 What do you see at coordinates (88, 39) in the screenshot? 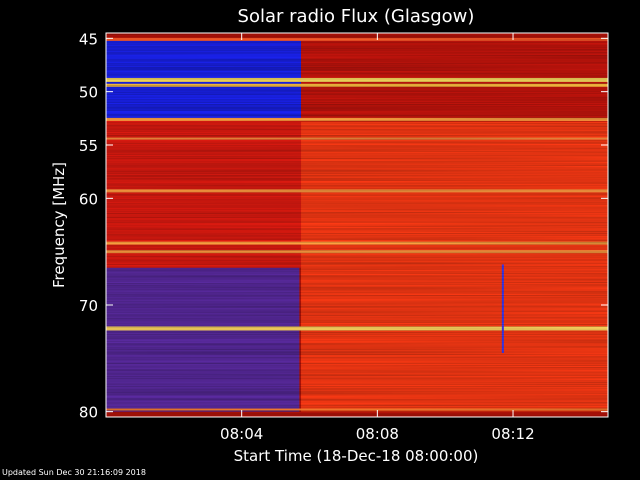
I see `y-tick-label-45: 45` at bounding box center [88, 39].